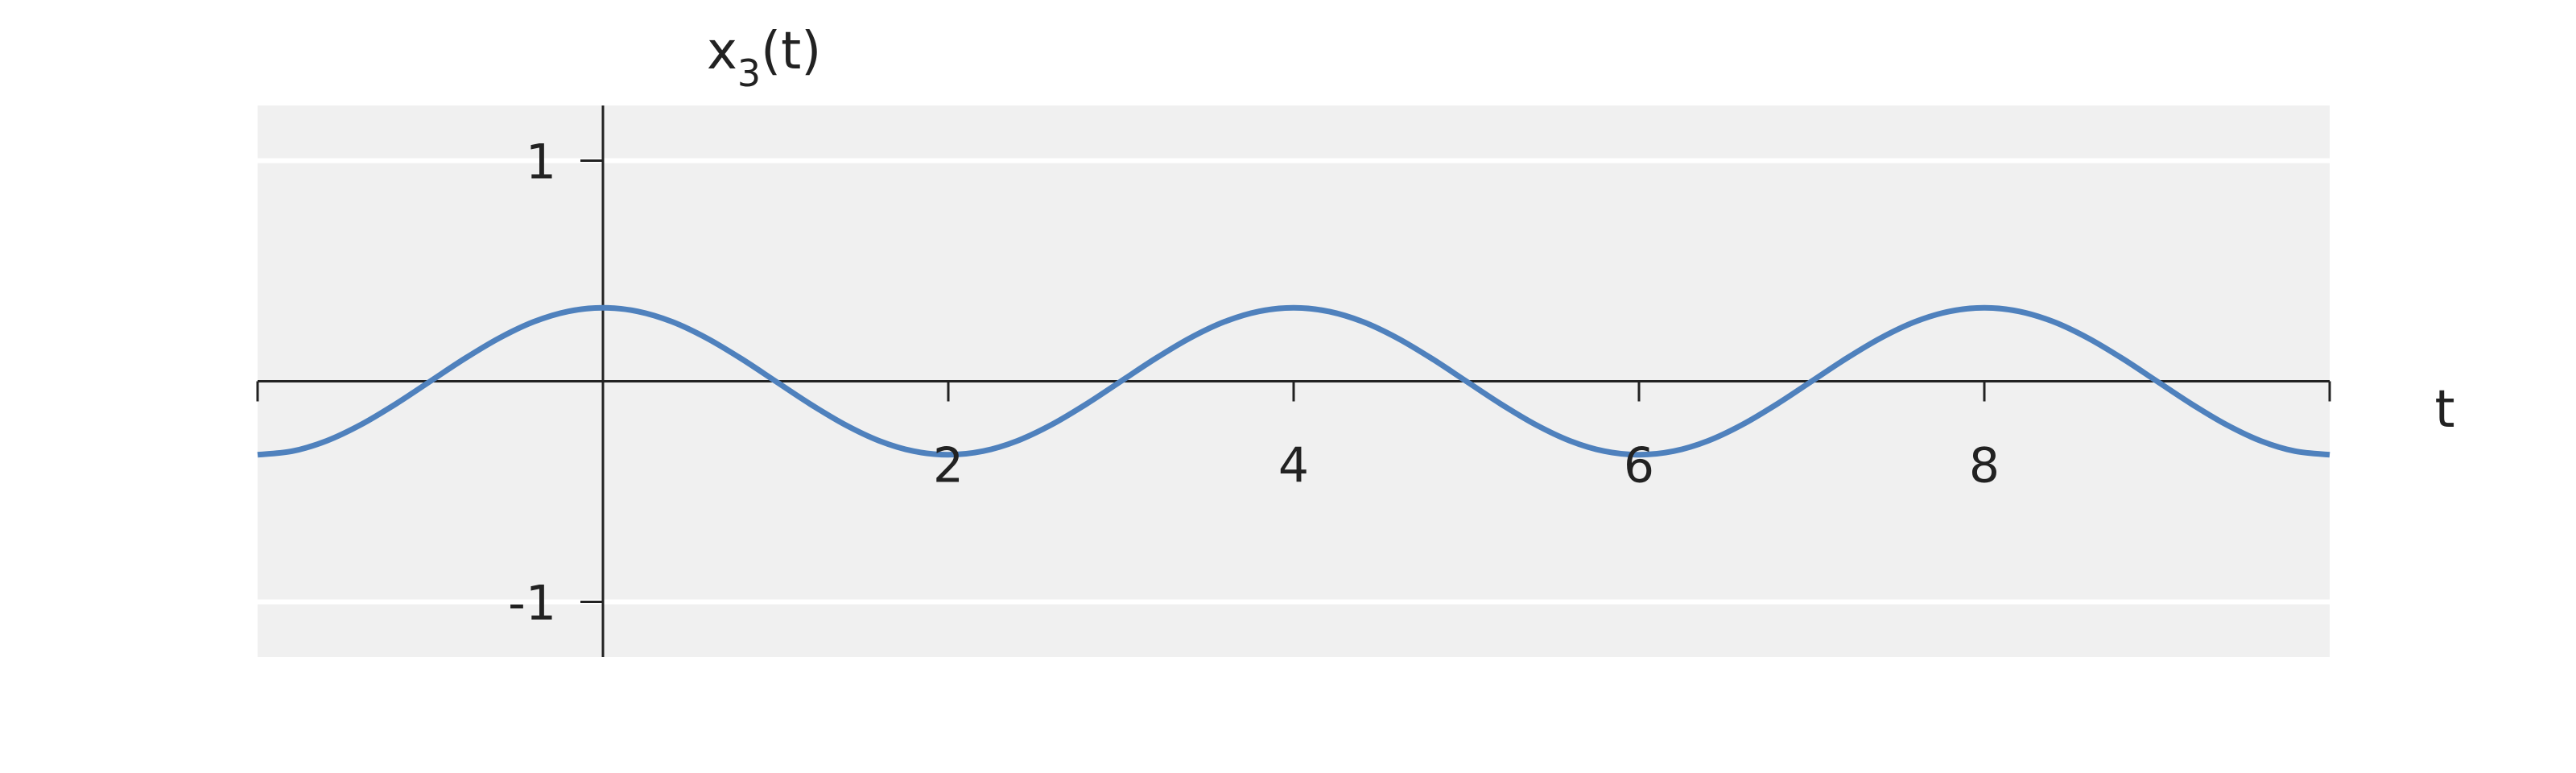 The image size is (2576, 773). What do you see at coordinates (722, 51) in the screenshot?
I see `y-axis-label-base: x` at bounding box center [722, 51].